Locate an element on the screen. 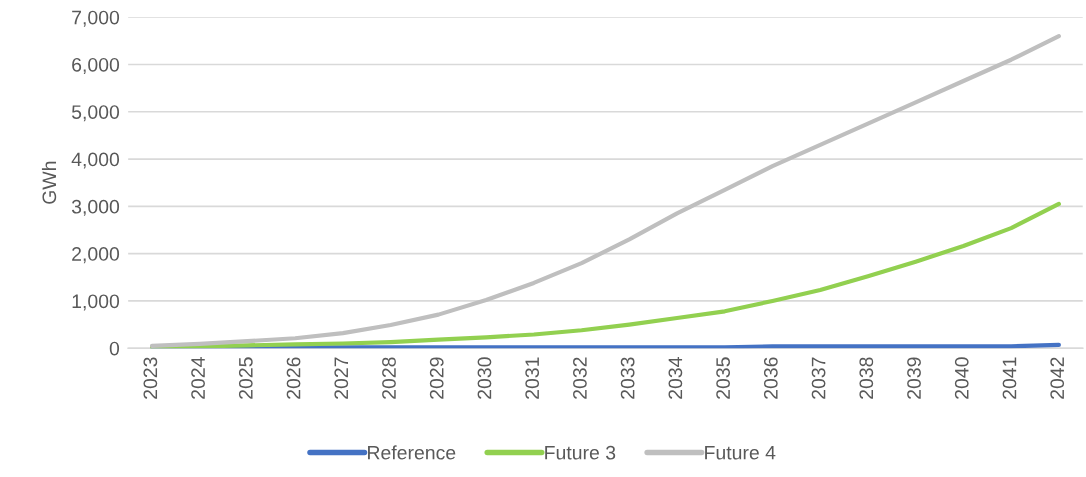 The height and width of the screenshot is (477, 1086). x-tick-label: 2037 is located at coordinates (818, 378).